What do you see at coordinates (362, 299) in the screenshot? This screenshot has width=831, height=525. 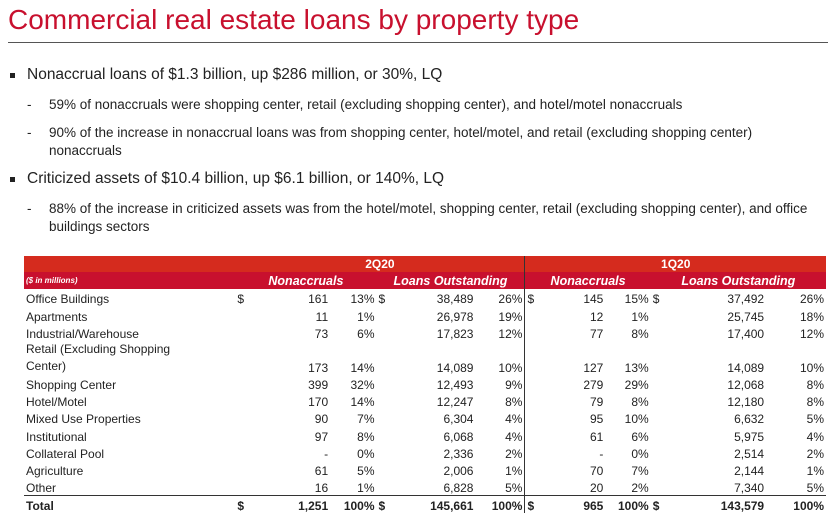 I see `percent: 13%` at bounding box center [362, 299].